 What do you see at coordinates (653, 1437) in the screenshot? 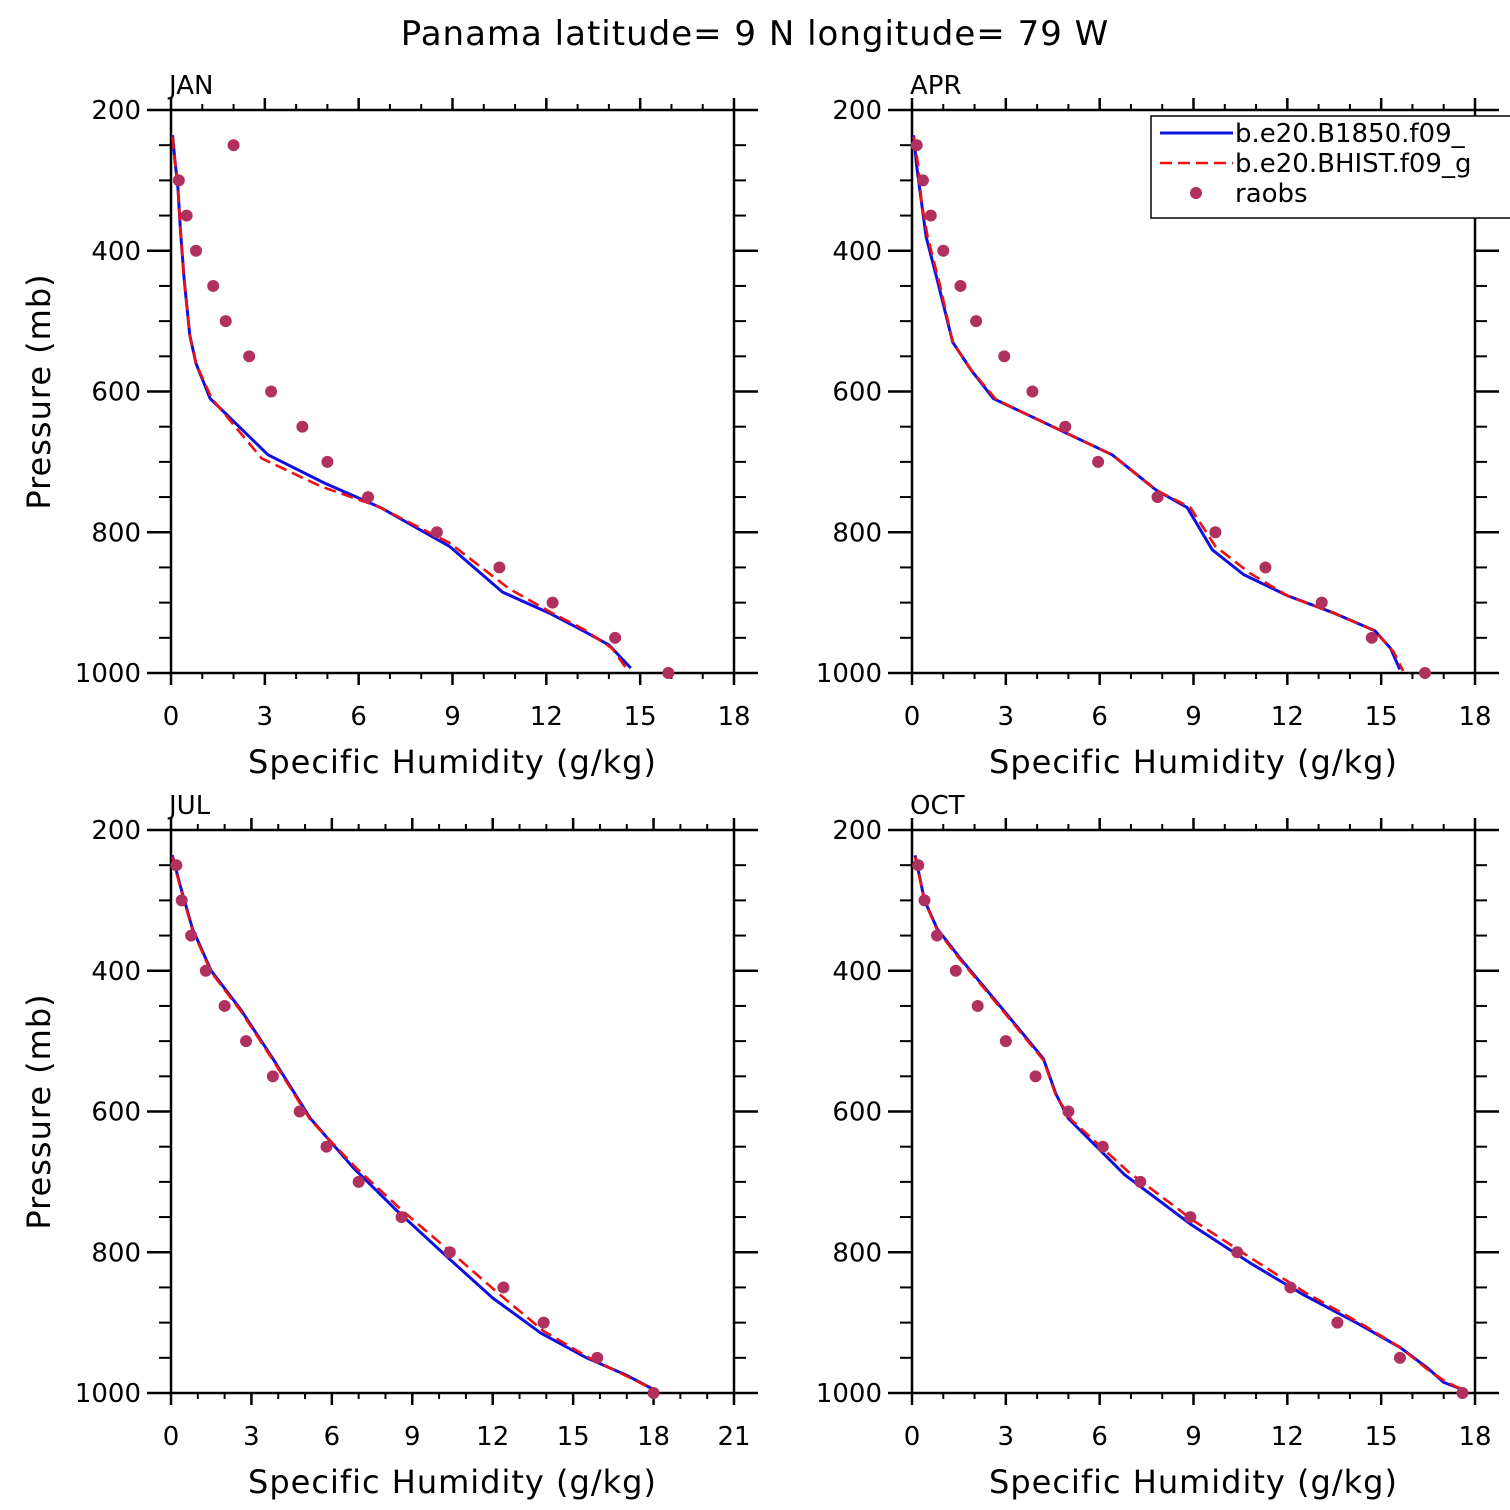
I see `x-tick-label-jul: 18` at bounding box center [653, 1437].